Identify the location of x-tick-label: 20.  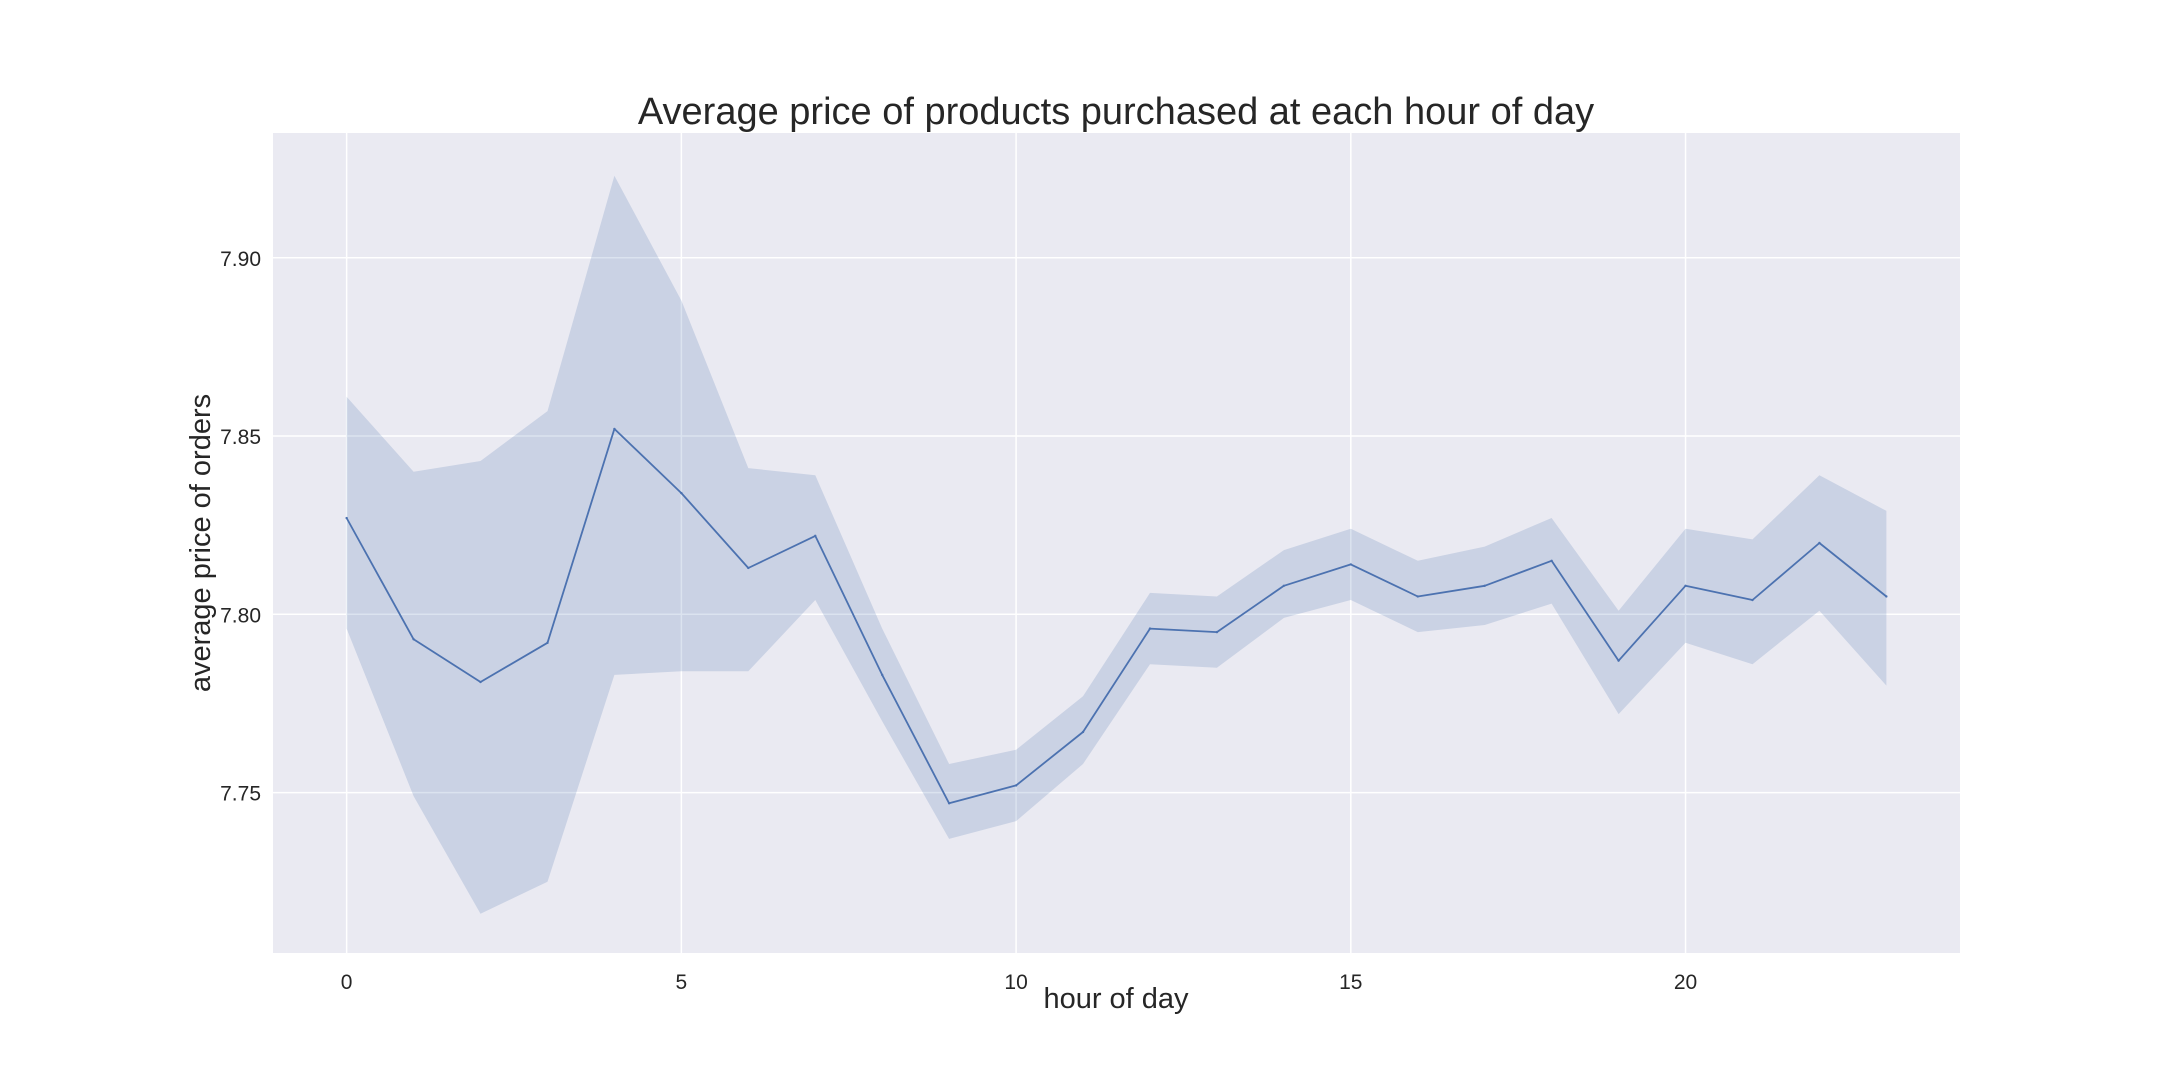
(1685, 982).